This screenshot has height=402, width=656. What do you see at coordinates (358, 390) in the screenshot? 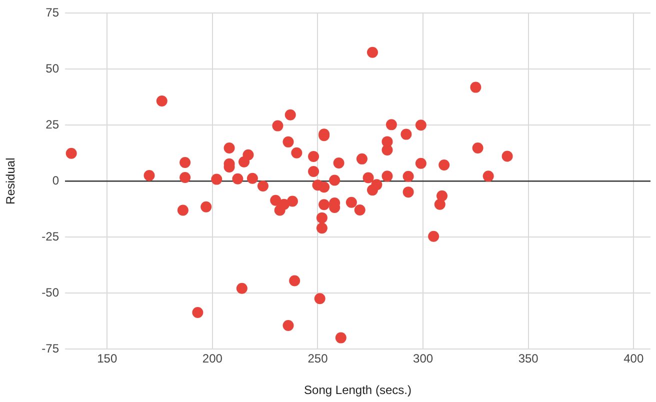
I see `x-axis-title: Song Length (secs.)` at bounding box center [358, 390].